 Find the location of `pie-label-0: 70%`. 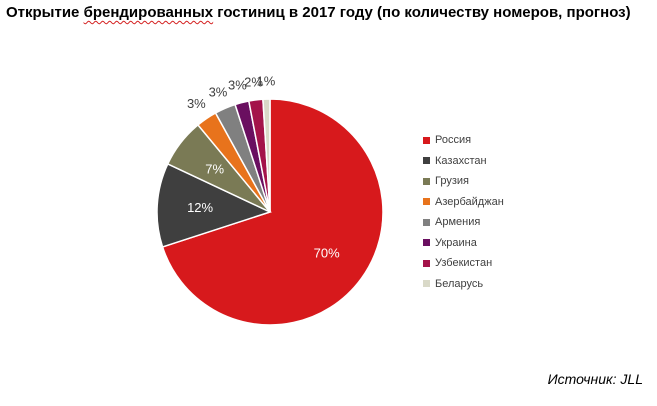

pie-label-0: 70% is located at coordinates (327, 253).